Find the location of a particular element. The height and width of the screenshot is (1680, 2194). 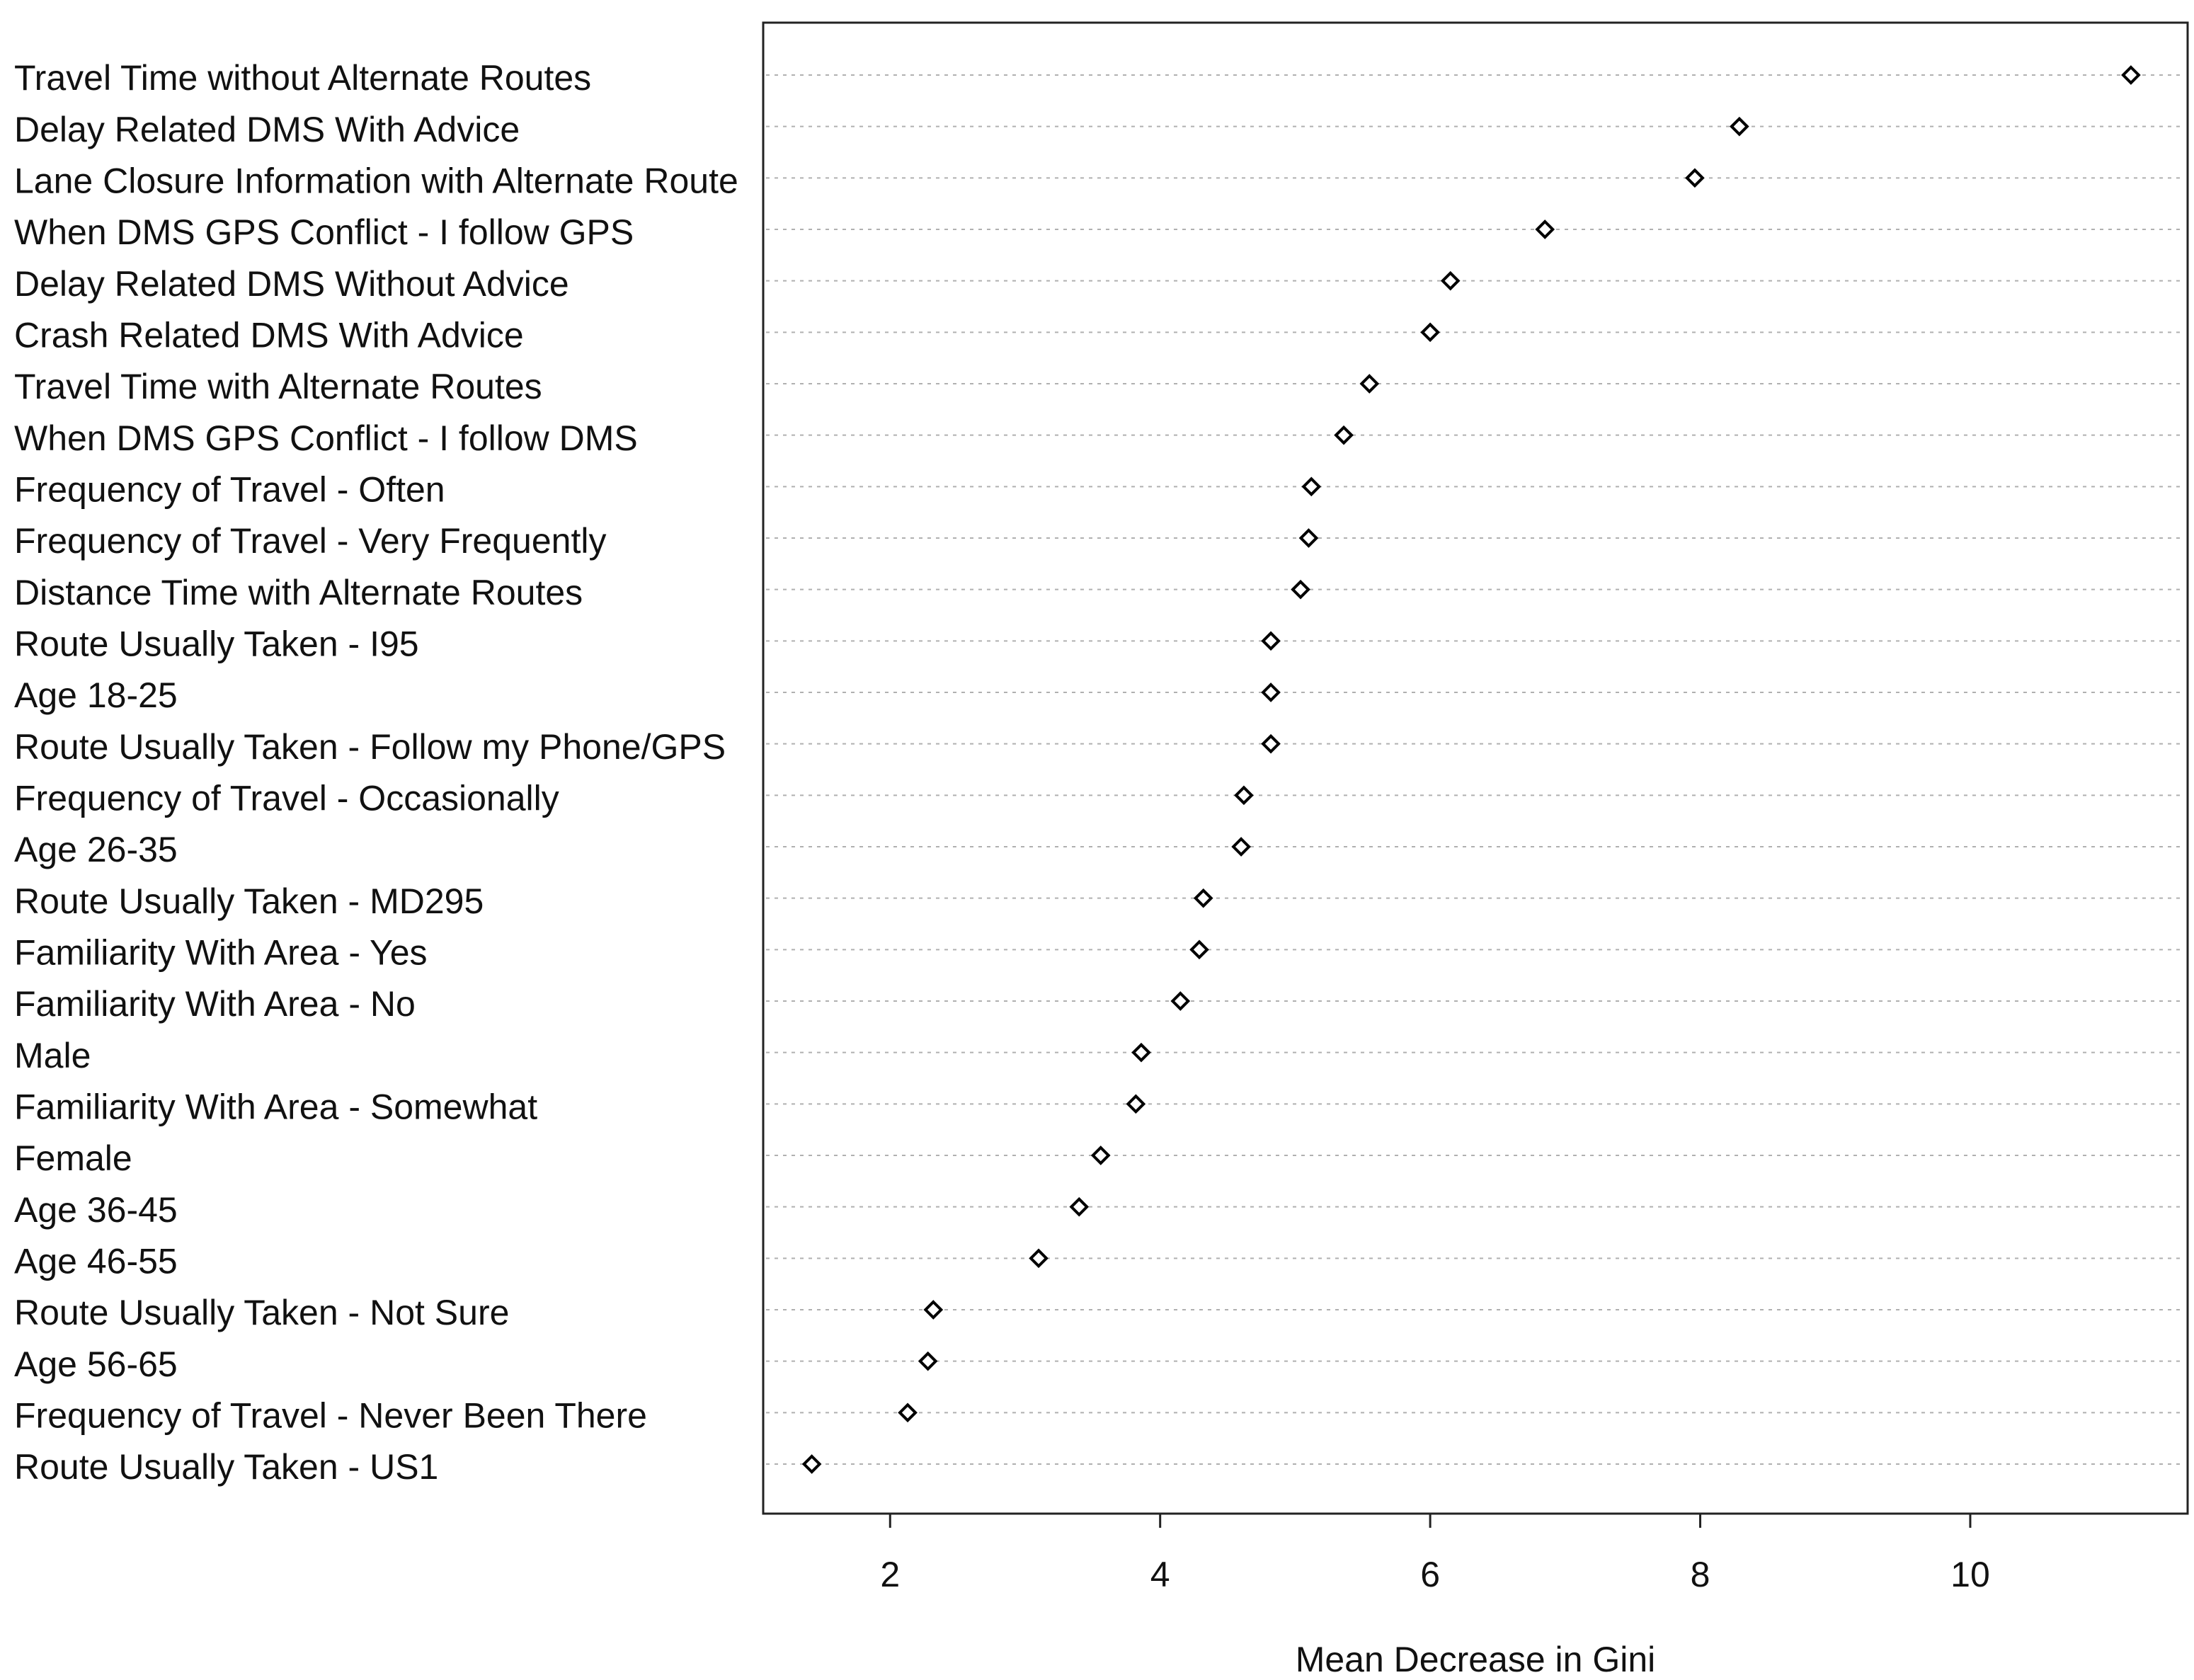

category-label: Route Usually Taken - Not Sure is located at coordinates (261, 1313).